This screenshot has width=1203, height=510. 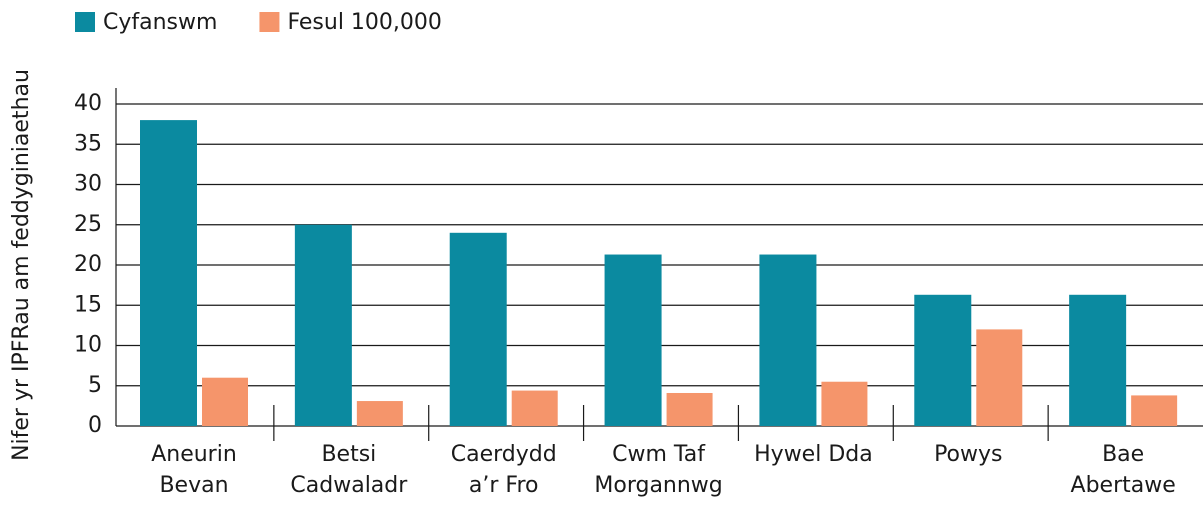 What do you see at coordinates (88, 224) in the screenshot?
I see `y-tick-label: 25` at bounding box center [88, 224].